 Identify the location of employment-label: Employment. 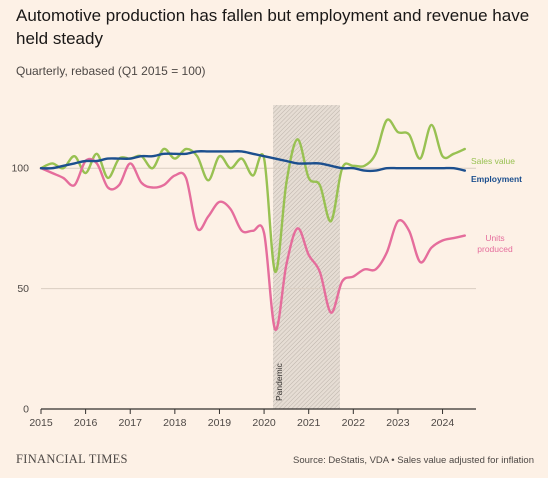
(496, 179).